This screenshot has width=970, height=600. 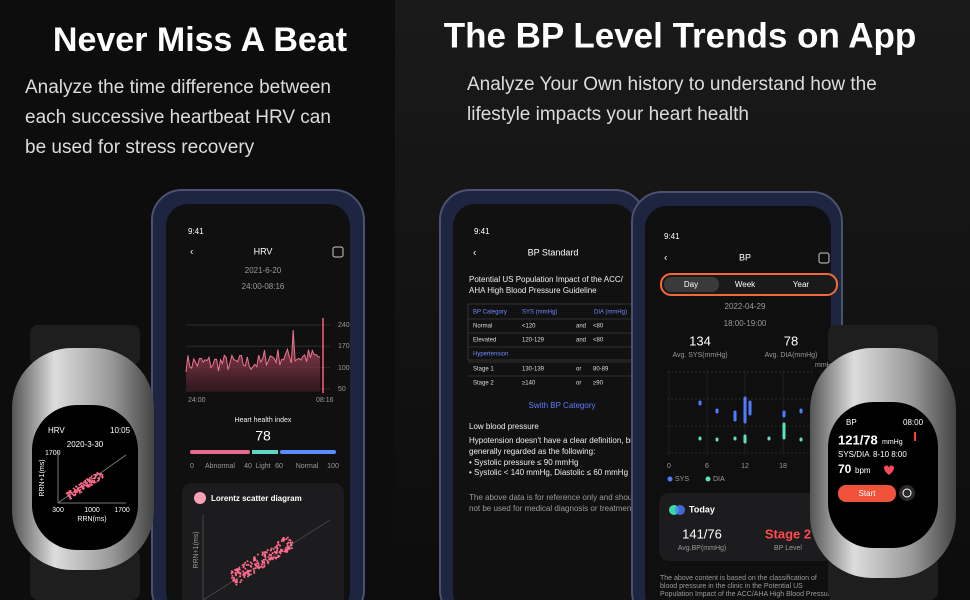 What do you see at coordinates (220, 466) in the screenshot?
I see `scale-label: Abnormal` at bounding box center [220, 466].